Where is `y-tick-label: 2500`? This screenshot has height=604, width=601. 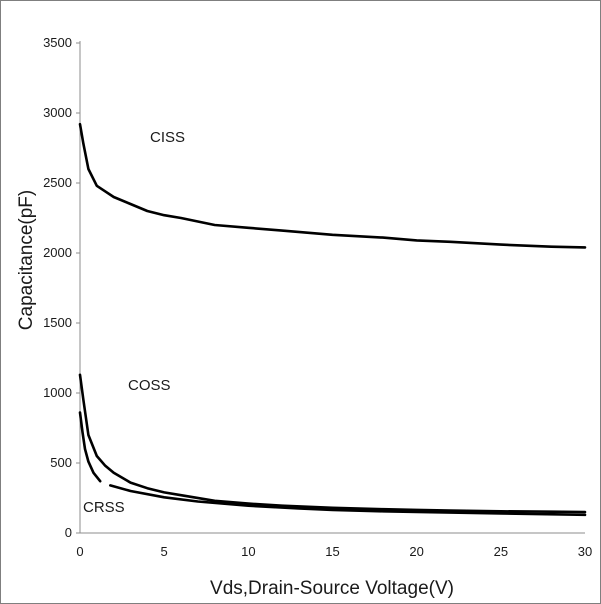
y-tick-label: 2500 is located at coordinates (57, 182).